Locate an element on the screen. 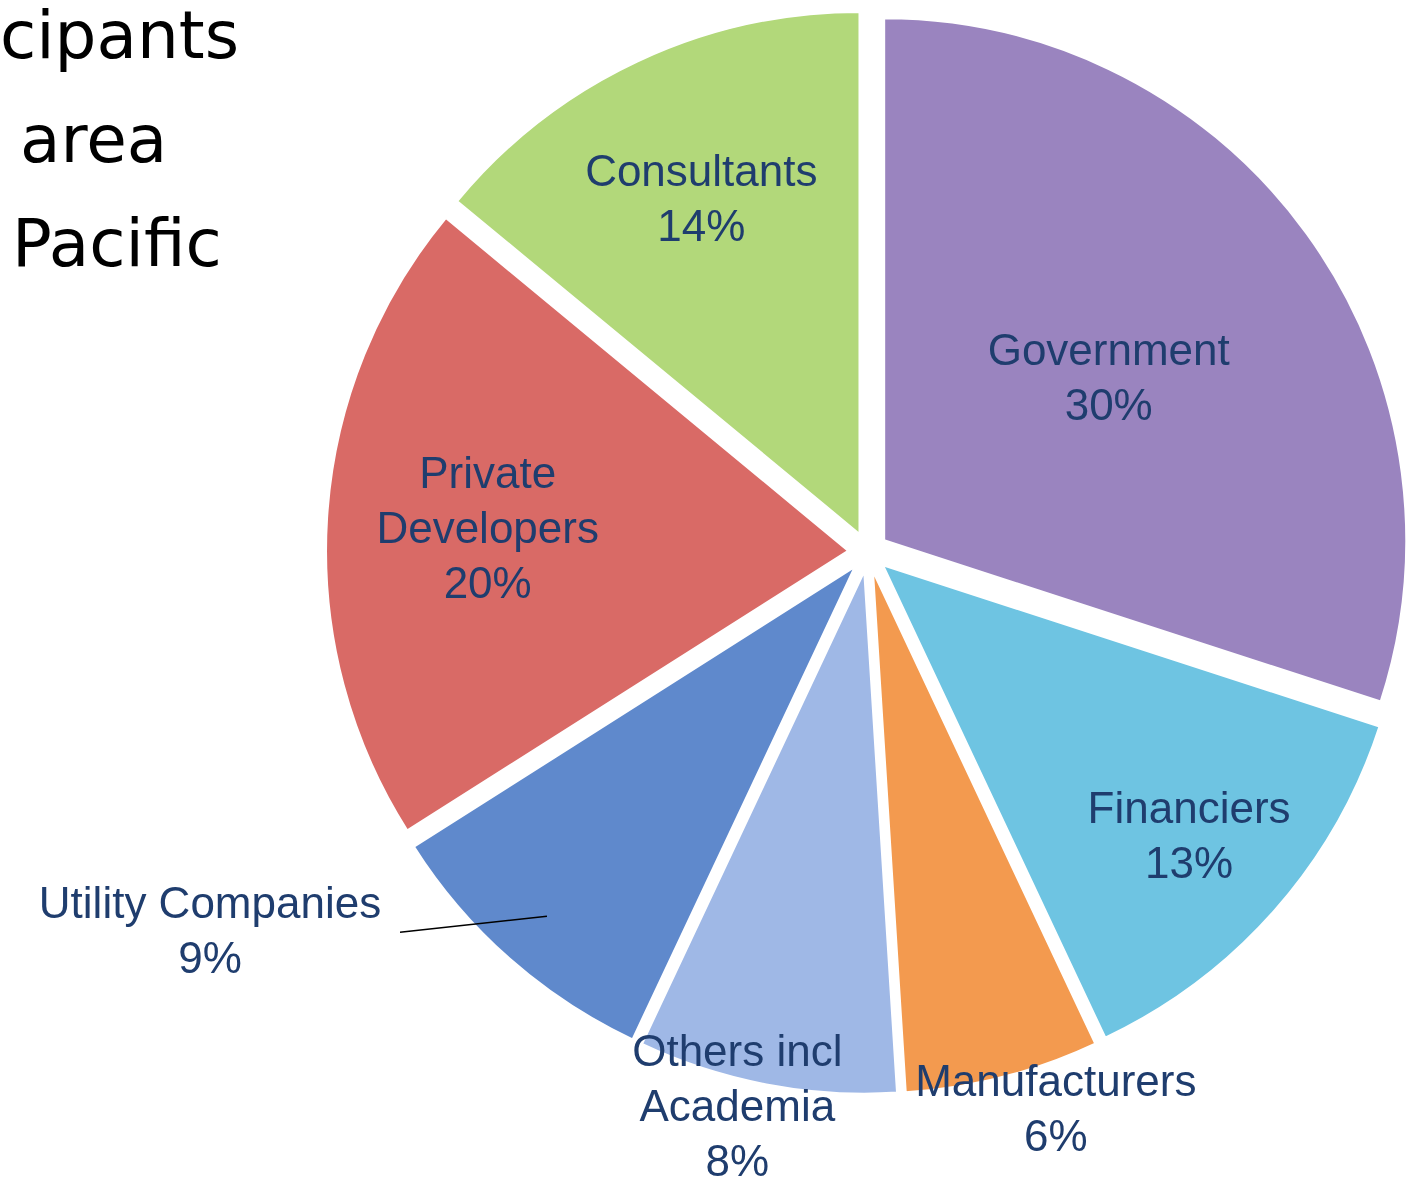 The image size is (1419, 1185). data-label: 13% is located at coordinates (1189, 862).